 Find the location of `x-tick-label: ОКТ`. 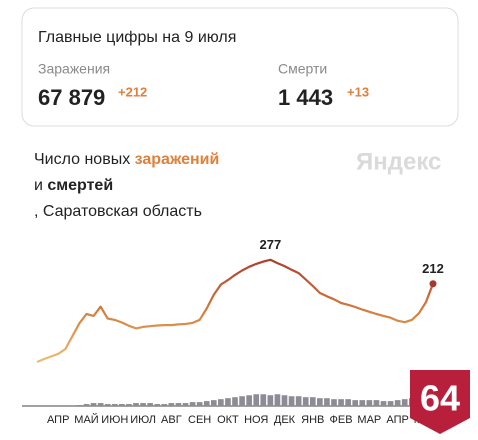

x-tick-label: ОКТ is located at coordinates (228, 420).